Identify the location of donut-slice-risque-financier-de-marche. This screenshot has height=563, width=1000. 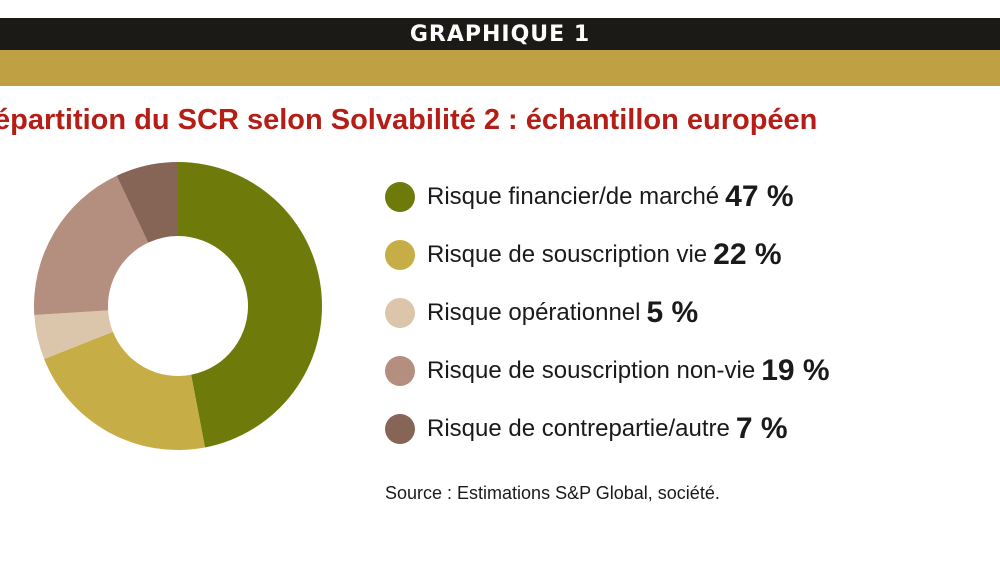
(250, 305).